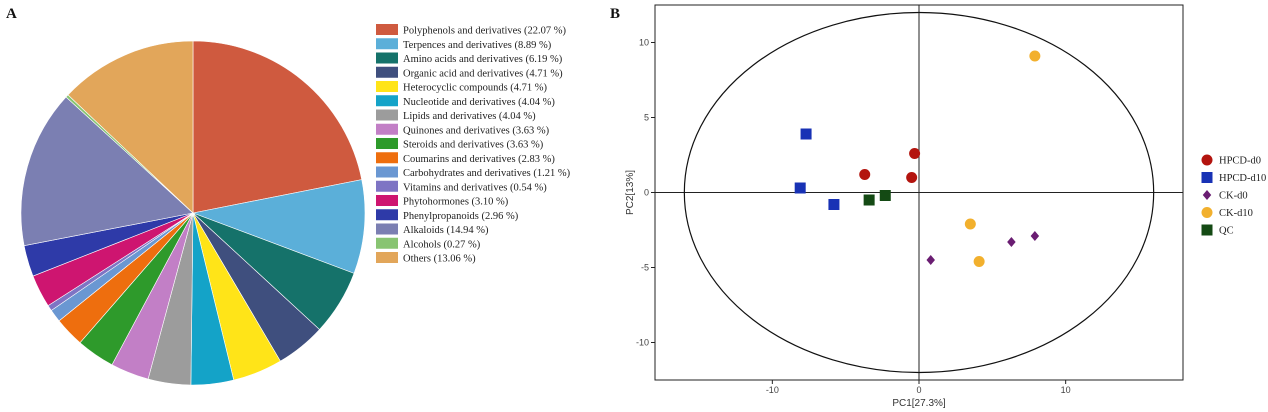  Describe the element at coordinates (1207, 160) in the screenshot. I see `legend-marker-hpcd-d0` at that location.